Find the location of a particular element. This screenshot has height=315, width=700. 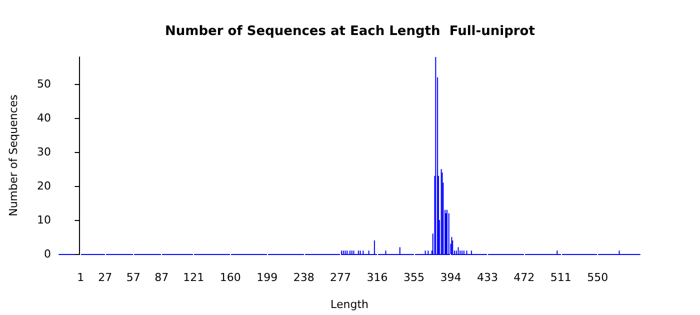

x-tick-label: 550 is located at coordinates (597, 277).